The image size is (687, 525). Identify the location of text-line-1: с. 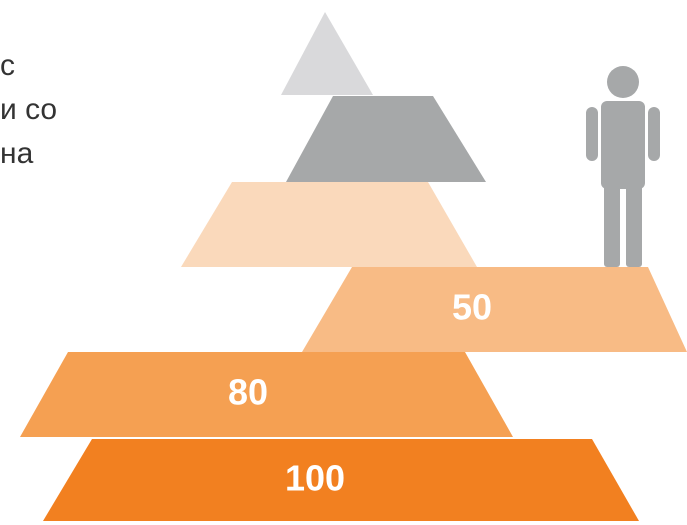
(7, 65).